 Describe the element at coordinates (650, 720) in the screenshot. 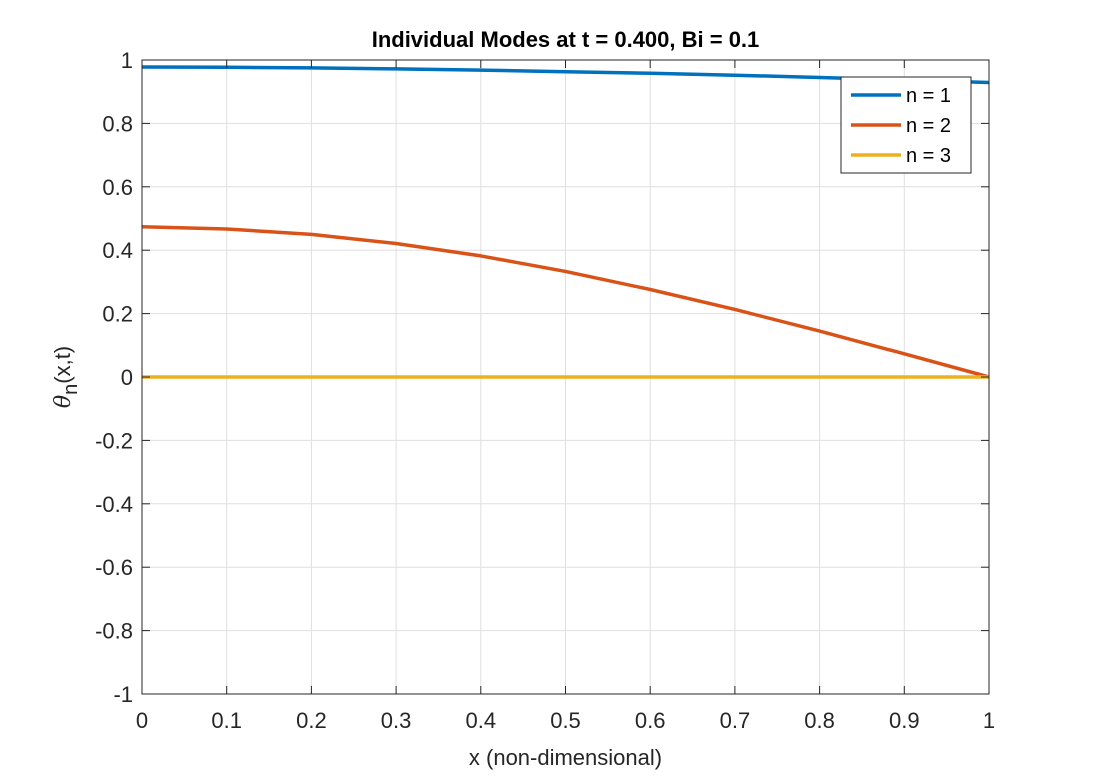

I see `x-tick-label: 0.6` at that location.